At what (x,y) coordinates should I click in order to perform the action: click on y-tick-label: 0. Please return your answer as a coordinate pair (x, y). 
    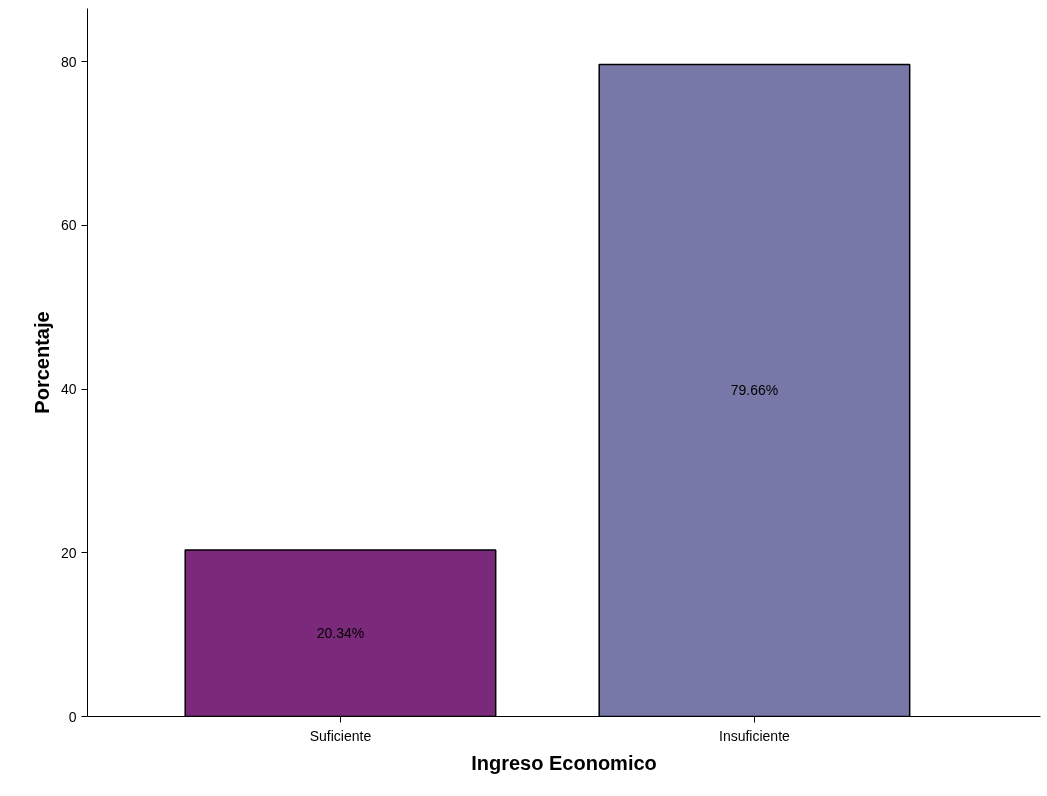
    Looking at the image, I should click on (72, 716).